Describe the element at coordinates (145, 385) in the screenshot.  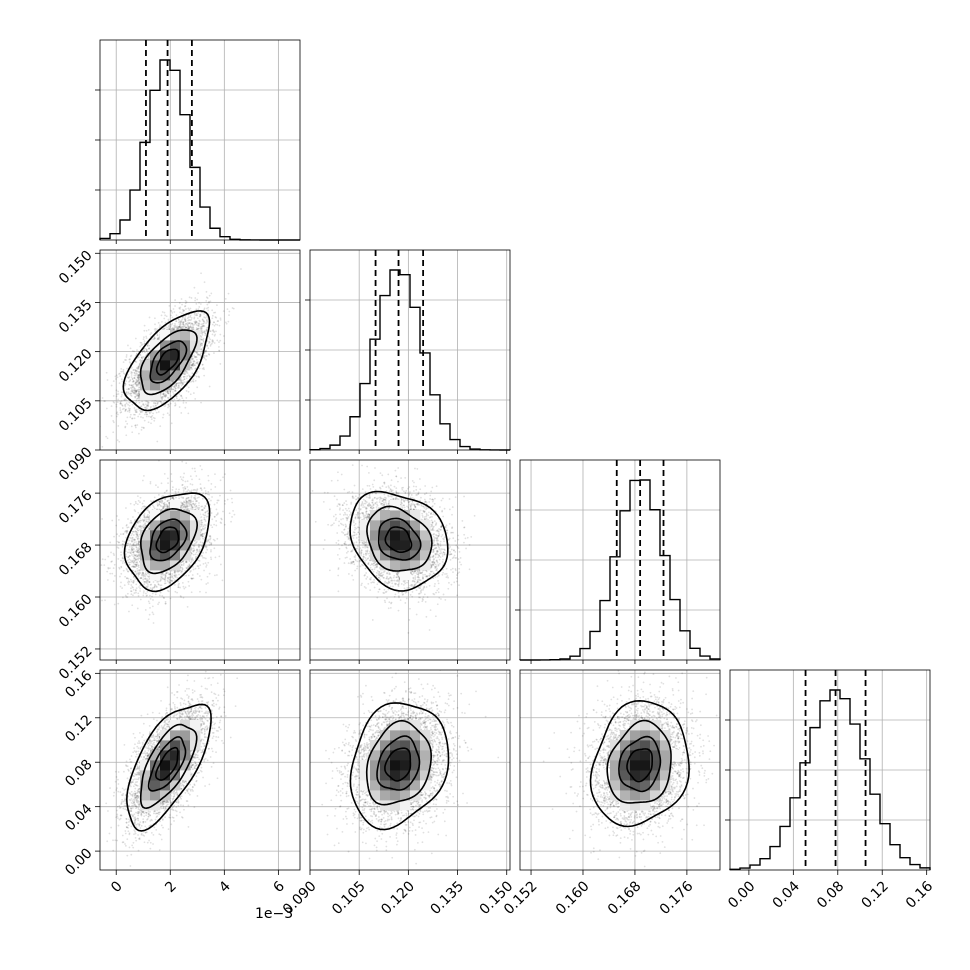
I see `density-cell` at that location.